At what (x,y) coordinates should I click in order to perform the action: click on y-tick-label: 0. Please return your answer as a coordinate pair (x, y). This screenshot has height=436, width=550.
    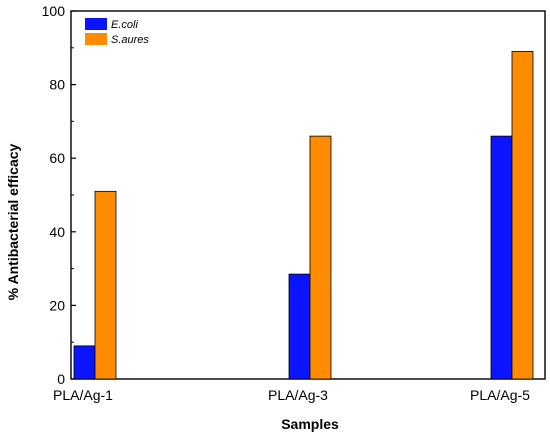
    Looking at the image, I should click on (61, 379).